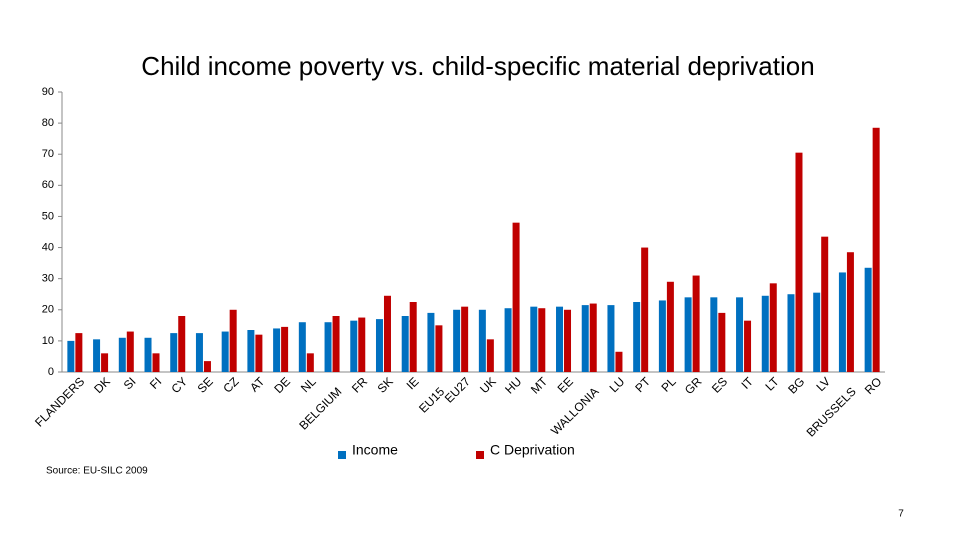  What do you see at coordinates (873, 385) in the screenshot?
I see `x-tick-label: RO` at bounding box center [873, 385].